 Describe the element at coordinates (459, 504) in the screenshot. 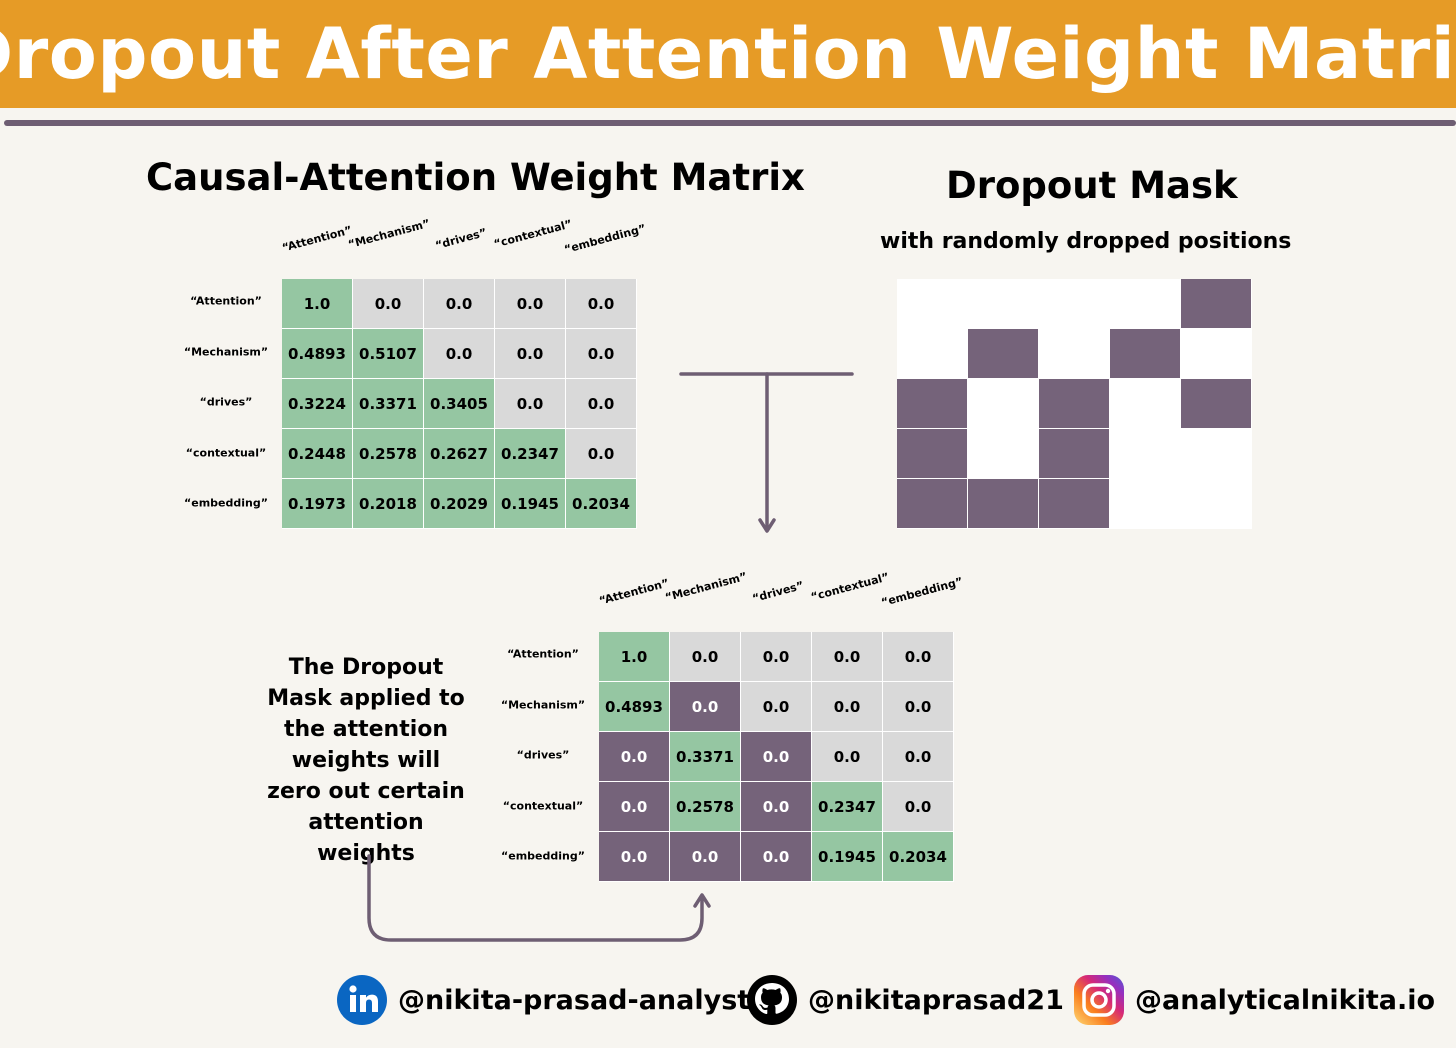

I see `weight-cell: 0.2029` at that location.